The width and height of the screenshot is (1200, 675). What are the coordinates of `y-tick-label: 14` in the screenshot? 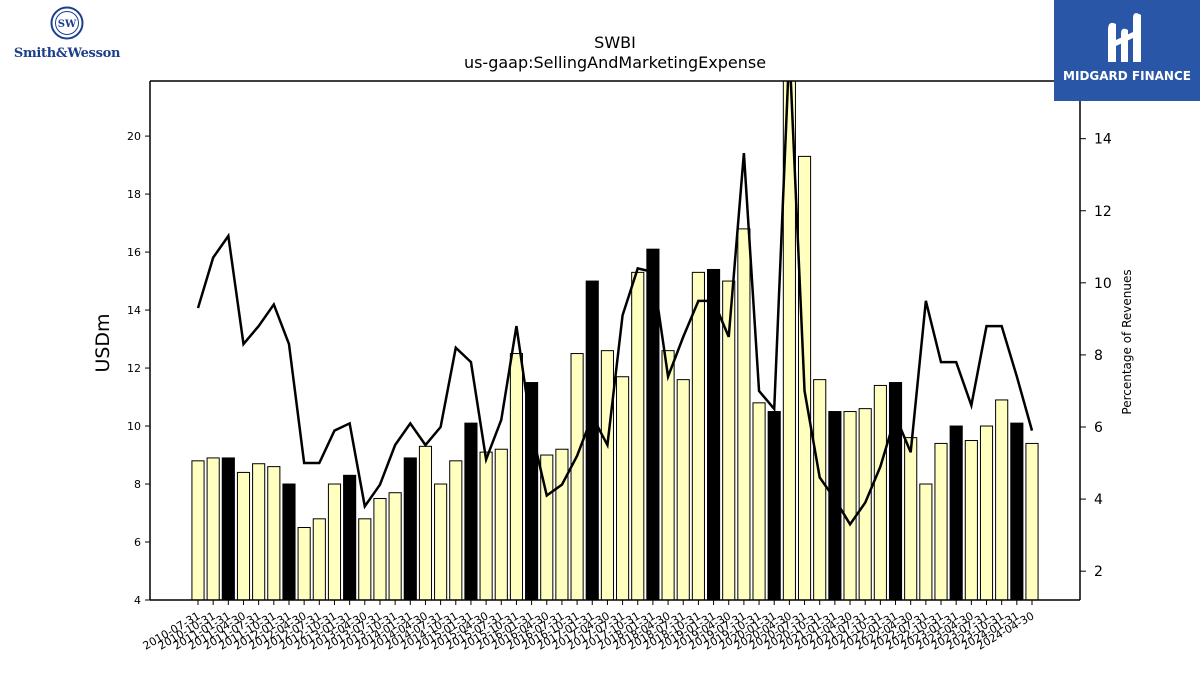 It's located at (134, 310).